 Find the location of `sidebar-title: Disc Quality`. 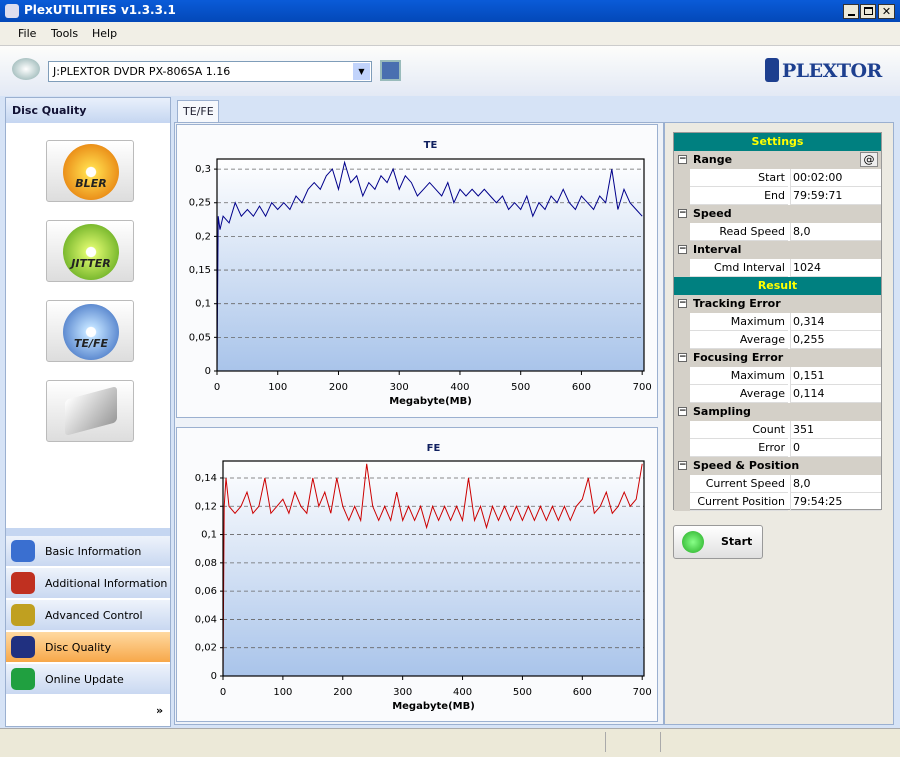

sidebar-title: Disc Quality is located at coordinates (88, 110).